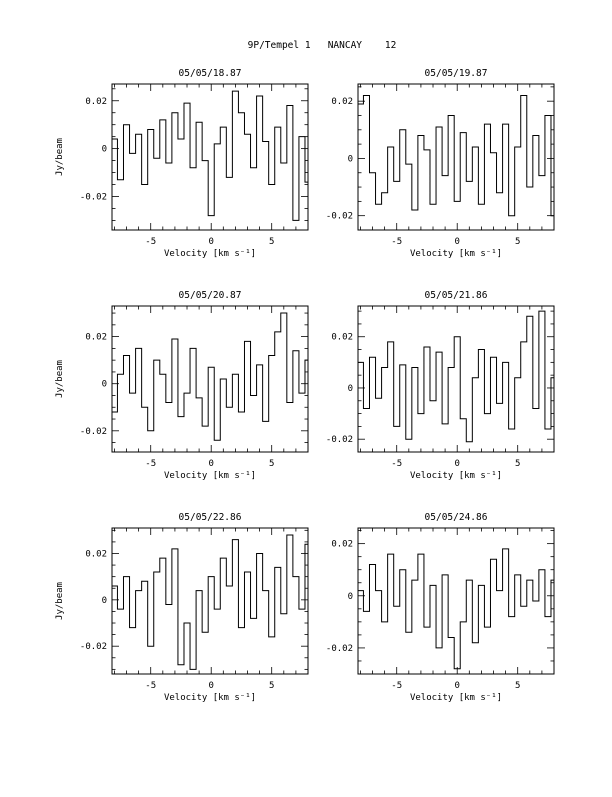 The width and height of the screenshot is (612, 797). I want to click on panel-1-title: 05/05/18.87, so click(210, 73).